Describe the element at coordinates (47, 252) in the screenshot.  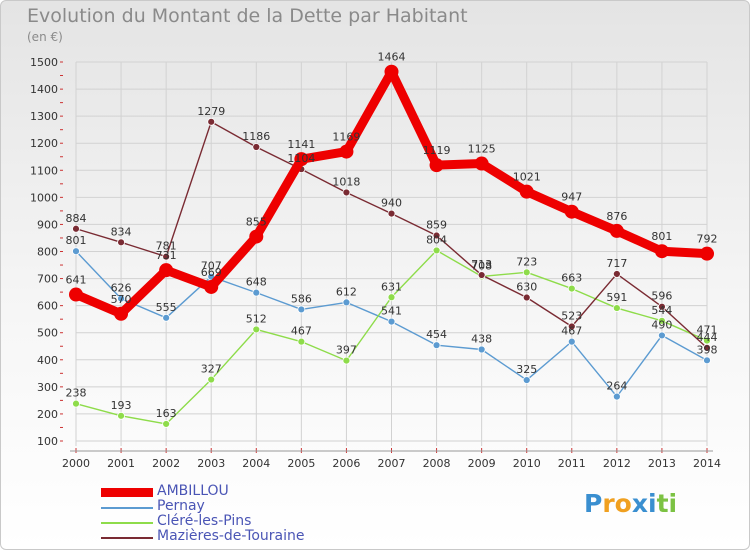
I see `y-tick-label: 800` at that location.